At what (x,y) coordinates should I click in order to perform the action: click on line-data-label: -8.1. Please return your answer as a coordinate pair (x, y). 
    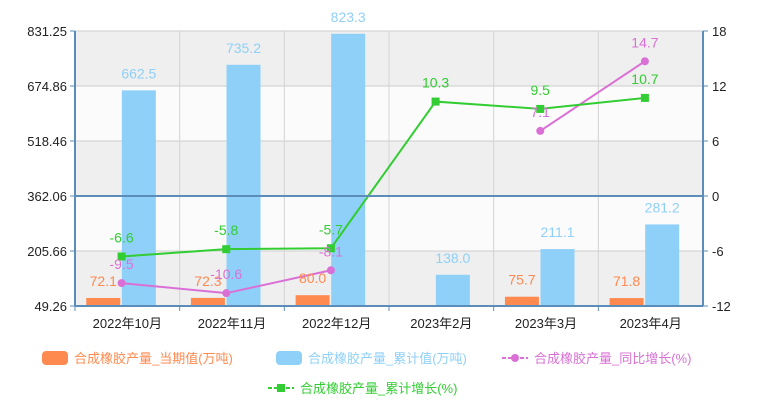
    Looking at the image, I should click on (331, 251).